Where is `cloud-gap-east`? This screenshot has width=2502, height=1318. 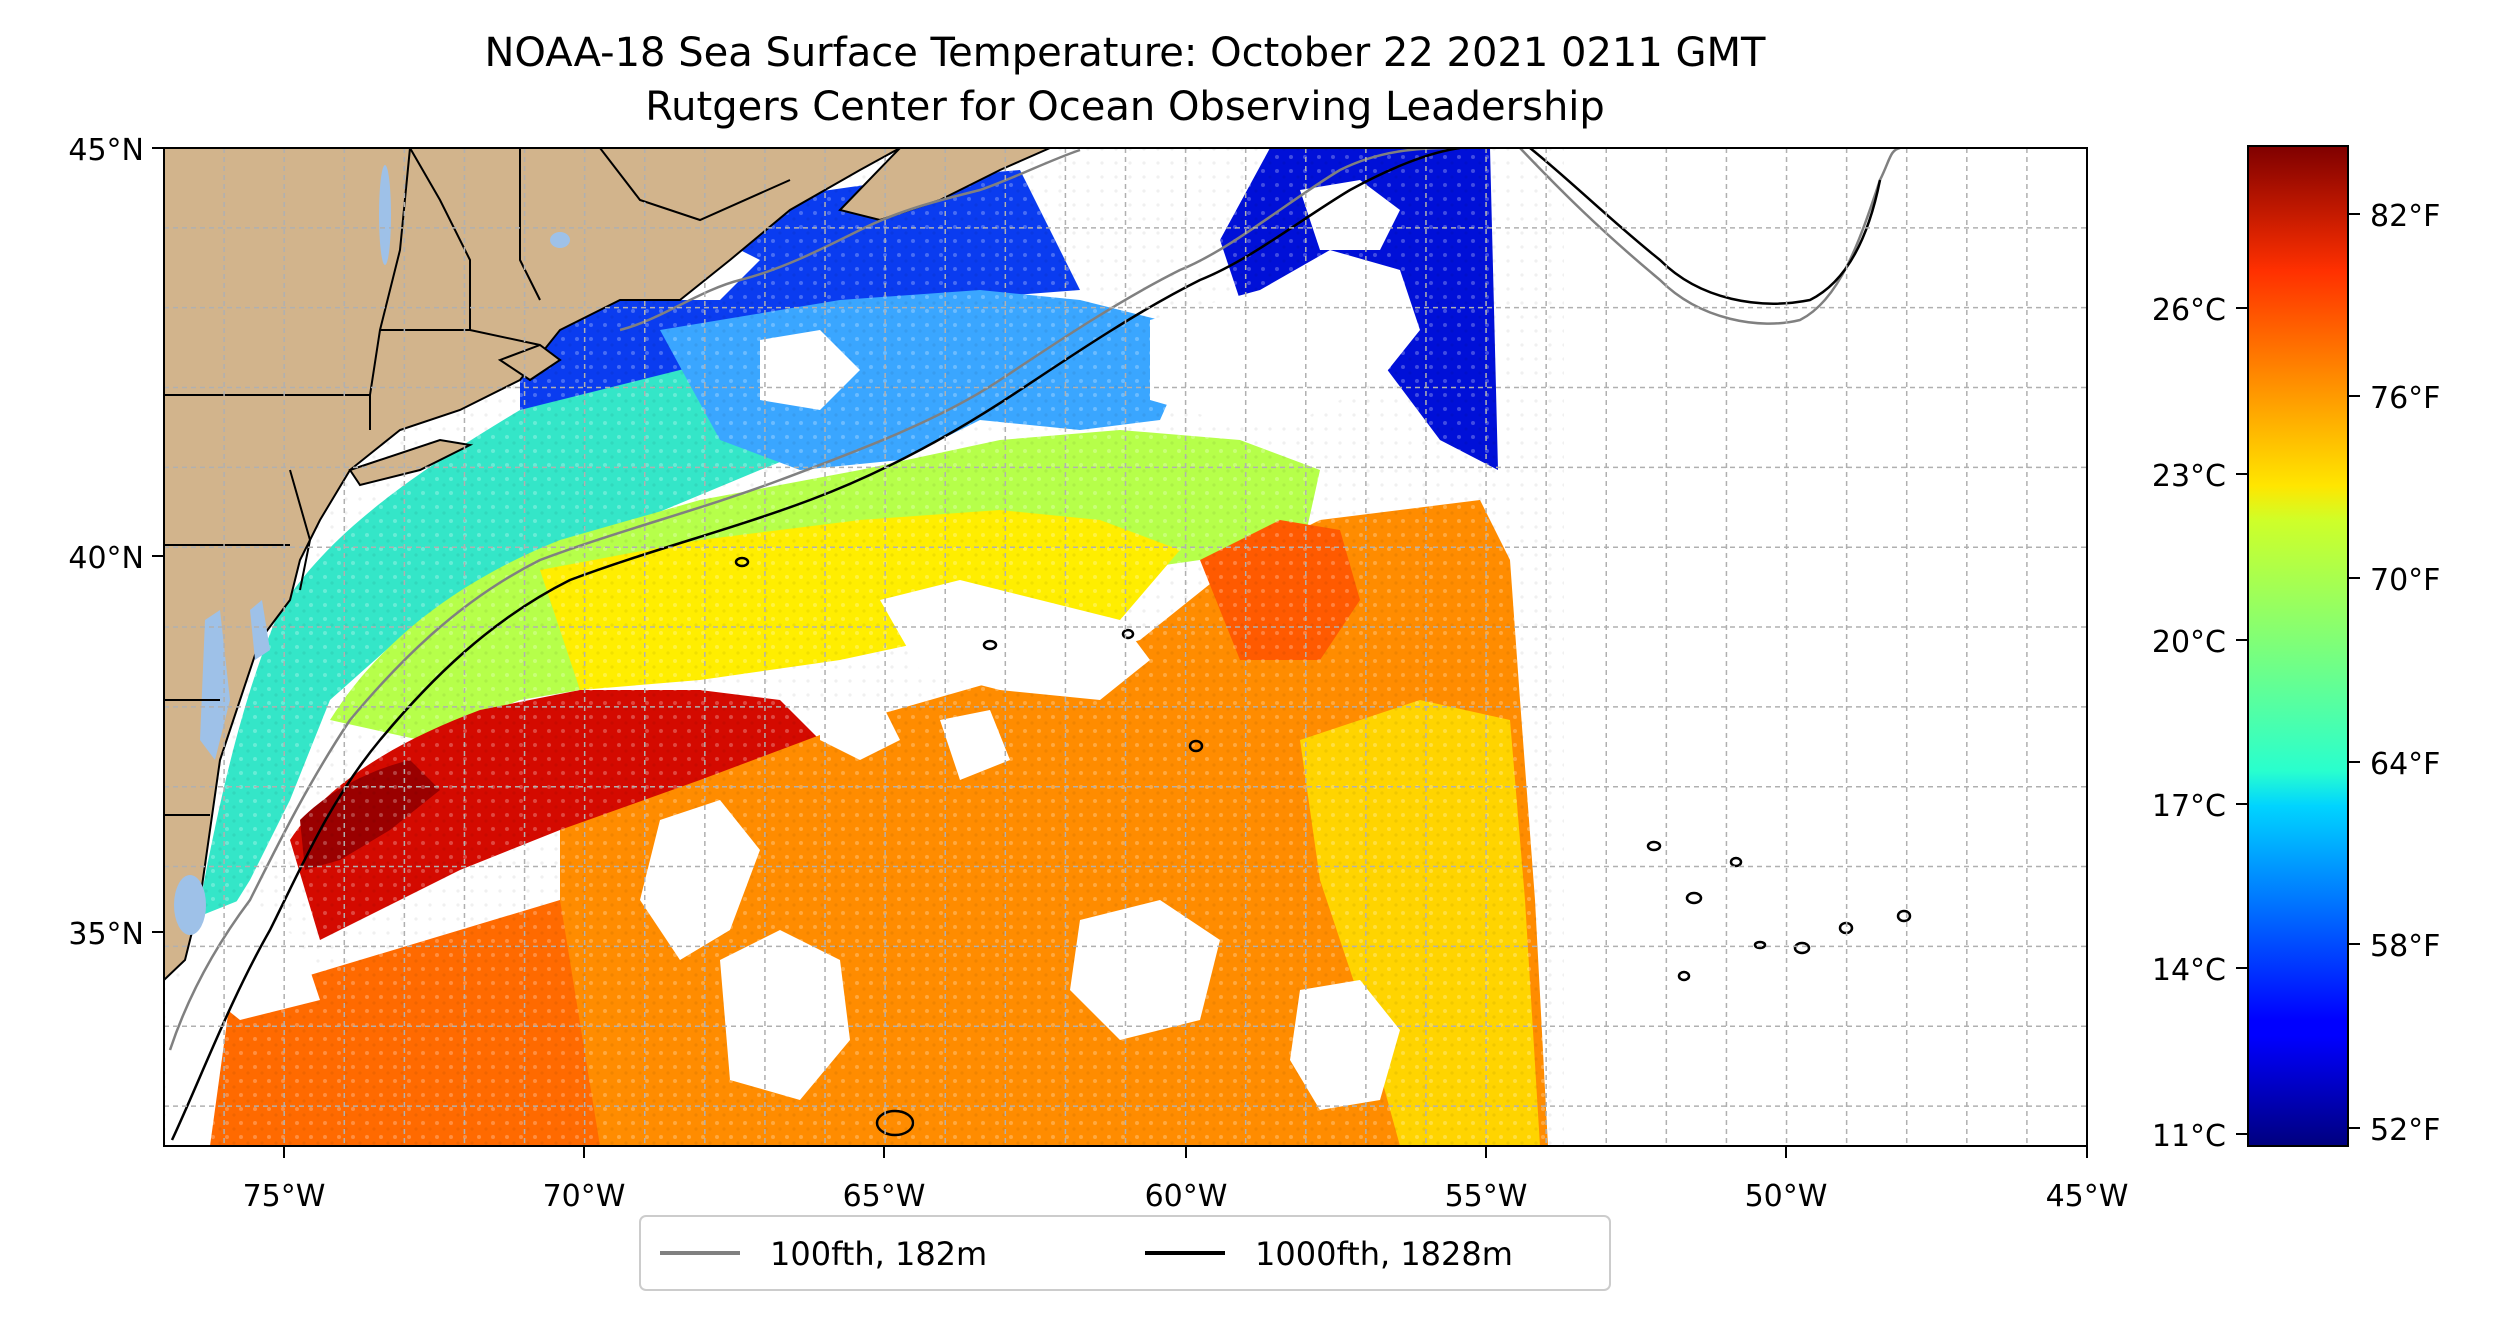 cloud-gap-east is located at coordinates (1285, 335).